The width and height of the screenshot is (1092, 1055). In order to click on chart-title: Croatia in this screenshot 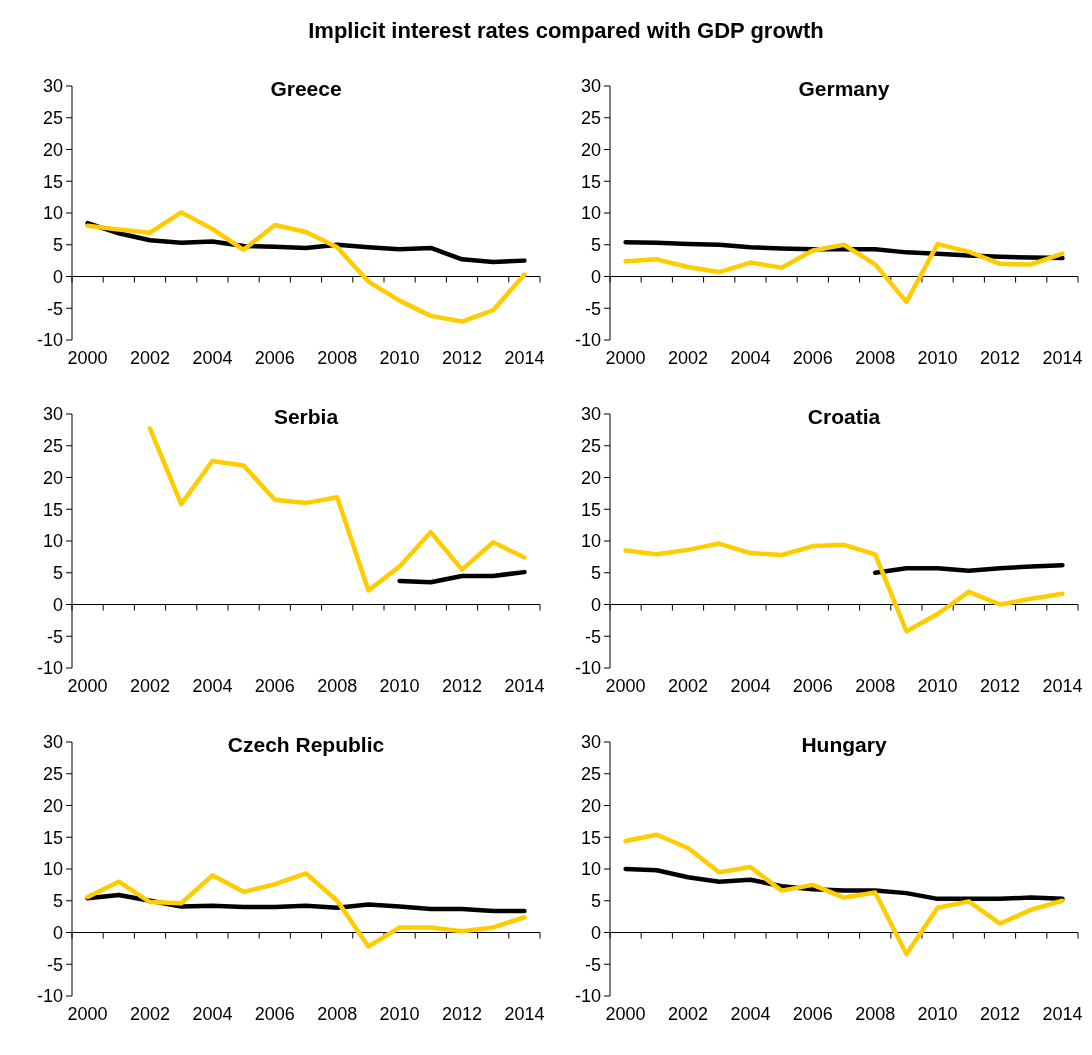, I will do `click(844, 416)`.